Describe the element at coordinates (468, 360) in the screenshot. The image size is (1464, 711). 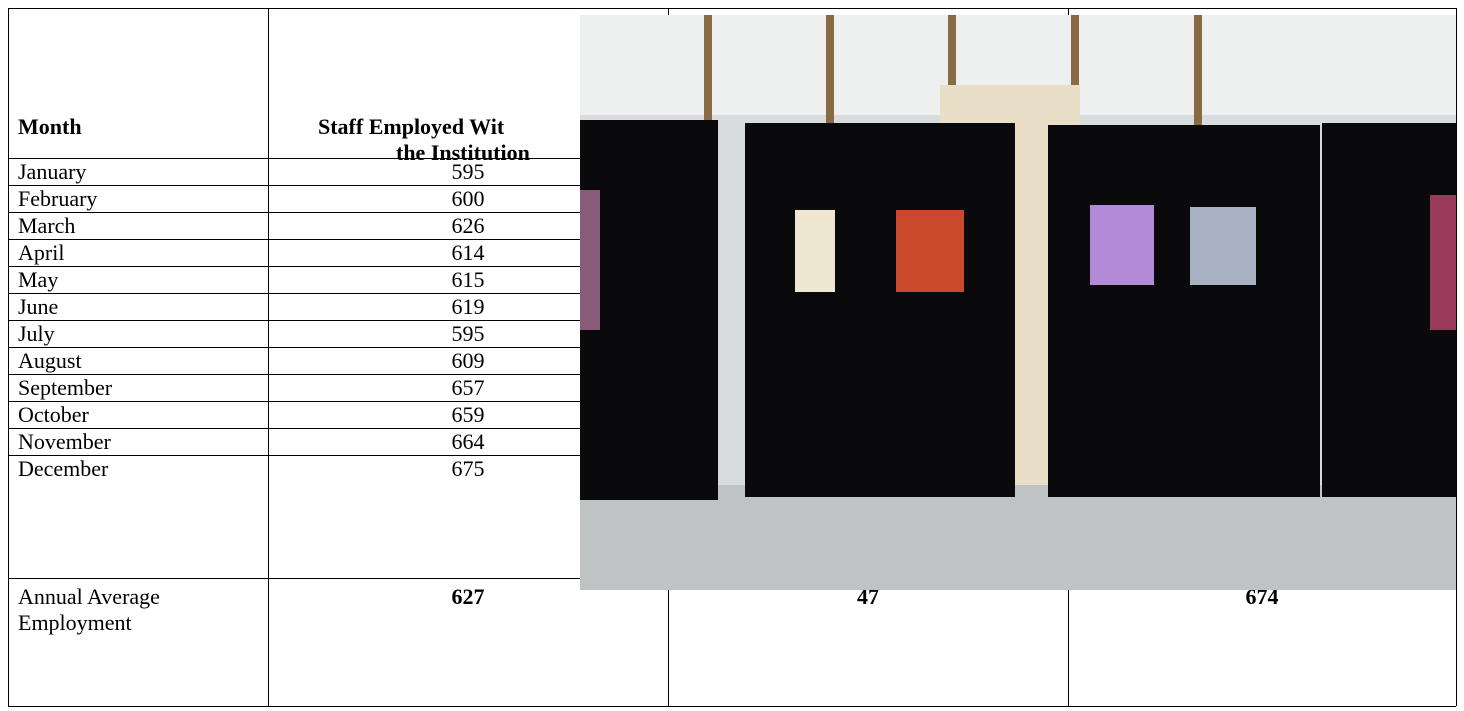
I see `staff-cell: 609` at that location.